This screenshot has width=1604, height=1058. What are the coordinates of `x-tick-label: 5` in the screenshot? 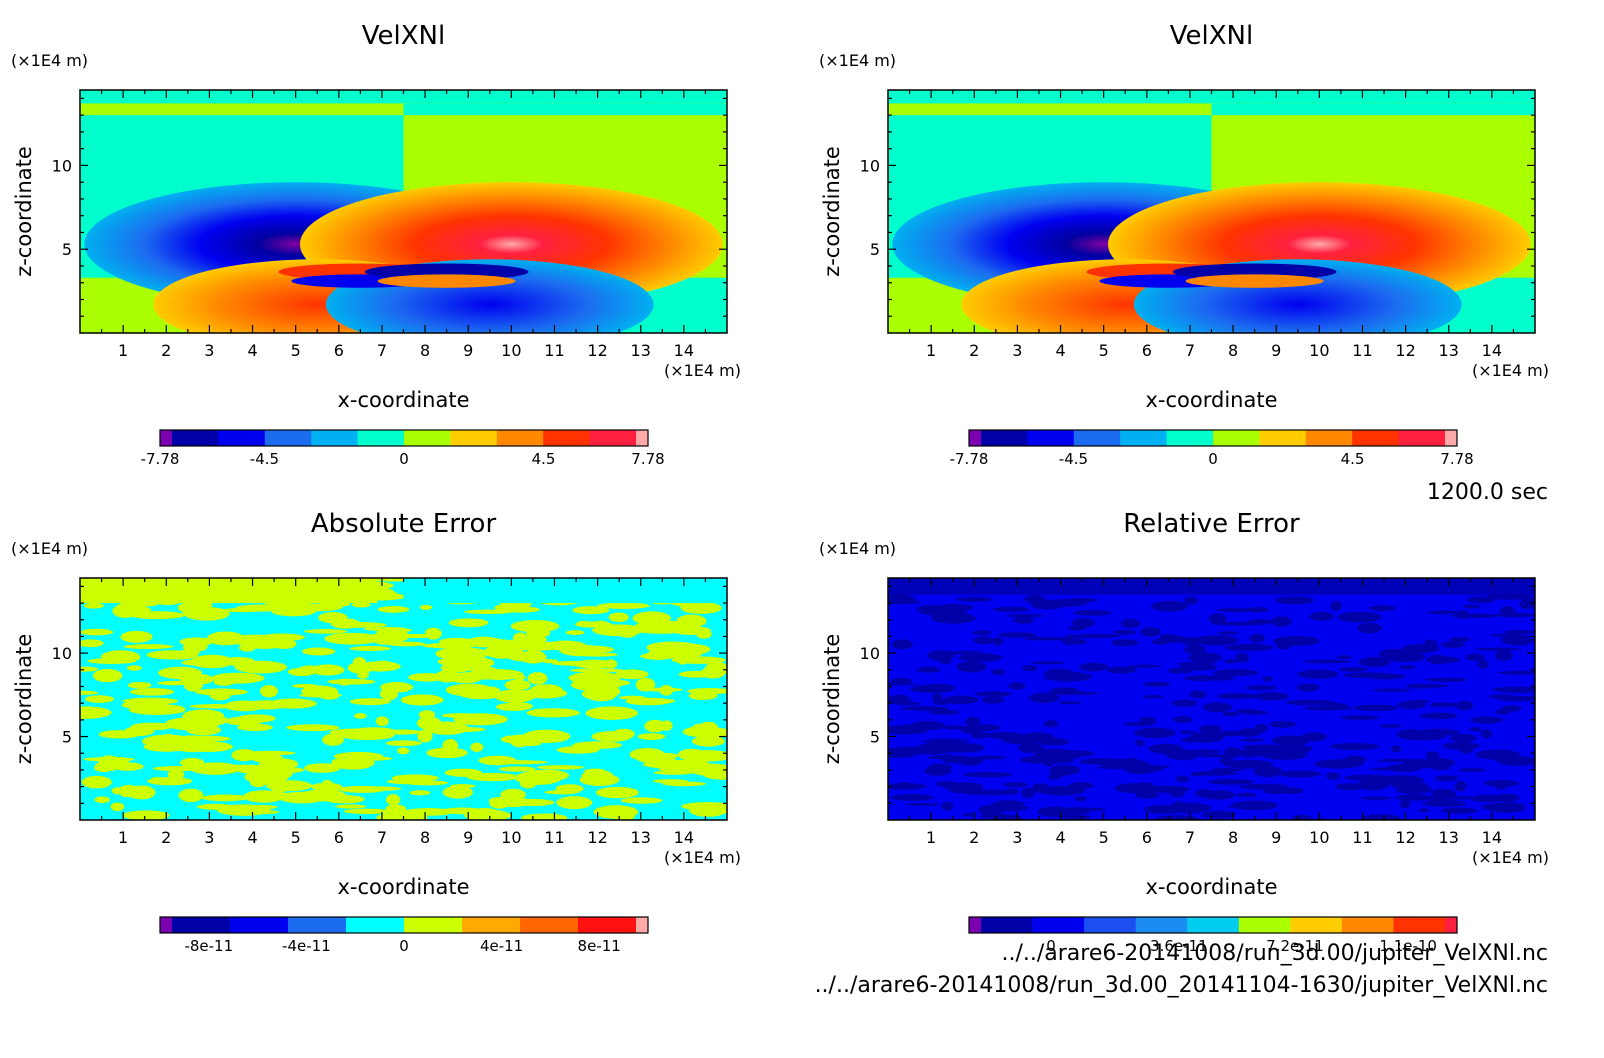 It's located at (1104, 350).